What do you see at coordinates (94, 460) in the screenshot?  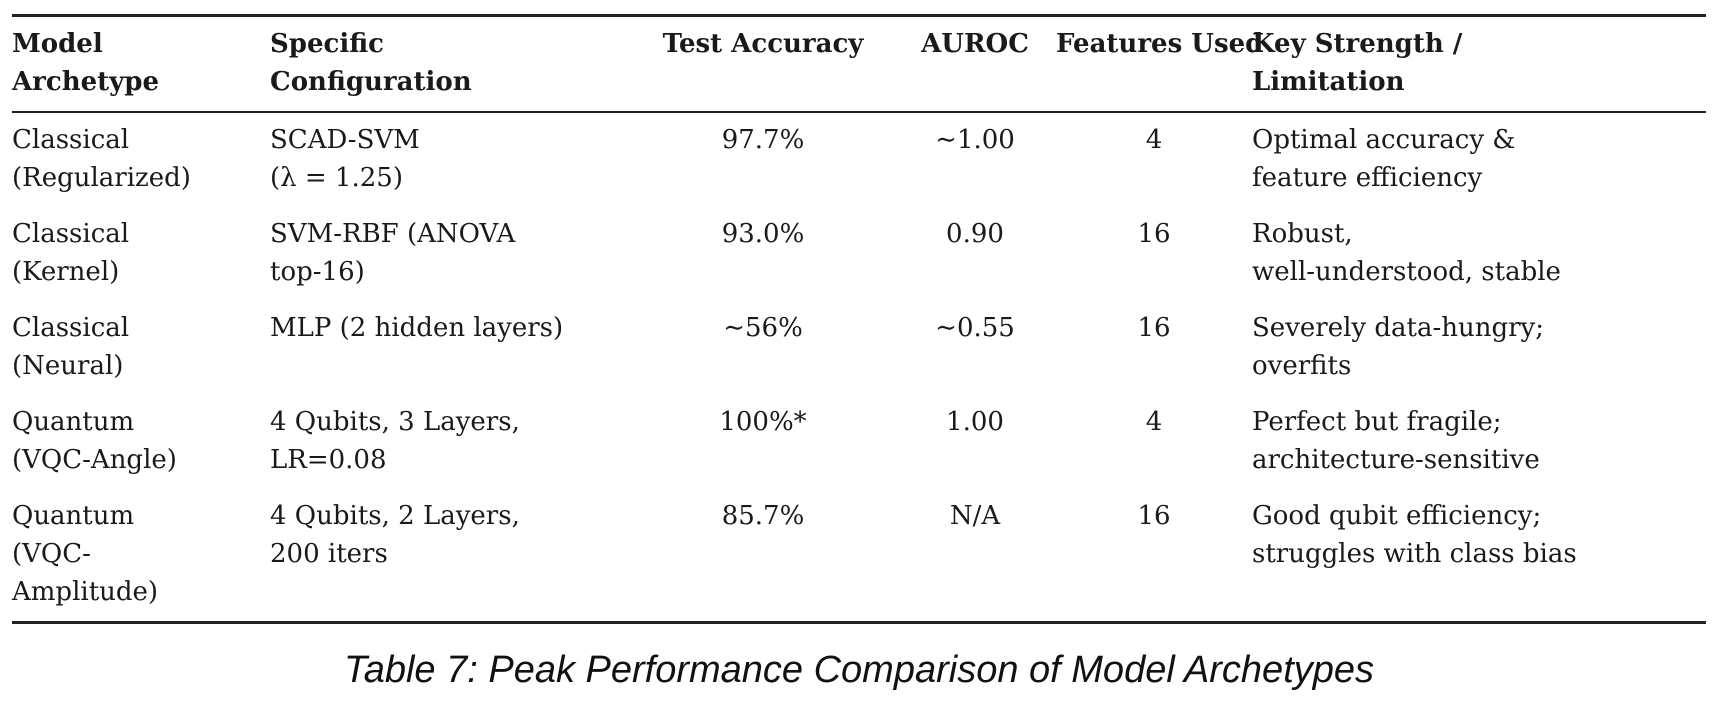 I see `cell-text: (VQC-Angle)` at bounding box center [94, 460].